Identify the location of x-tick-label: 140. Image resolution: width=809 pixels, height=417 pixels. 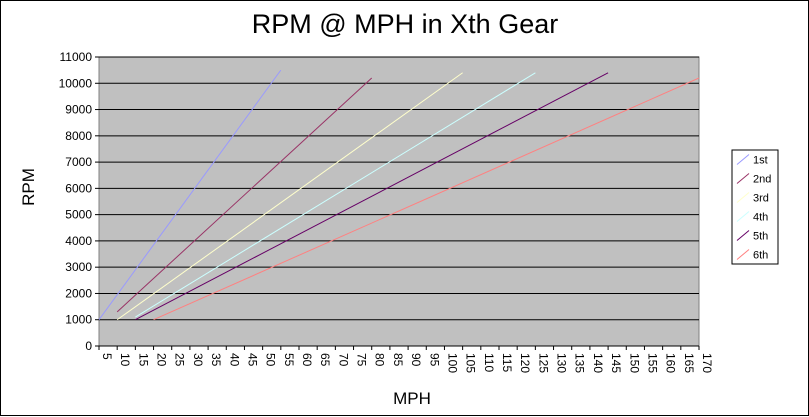
(598, 363).